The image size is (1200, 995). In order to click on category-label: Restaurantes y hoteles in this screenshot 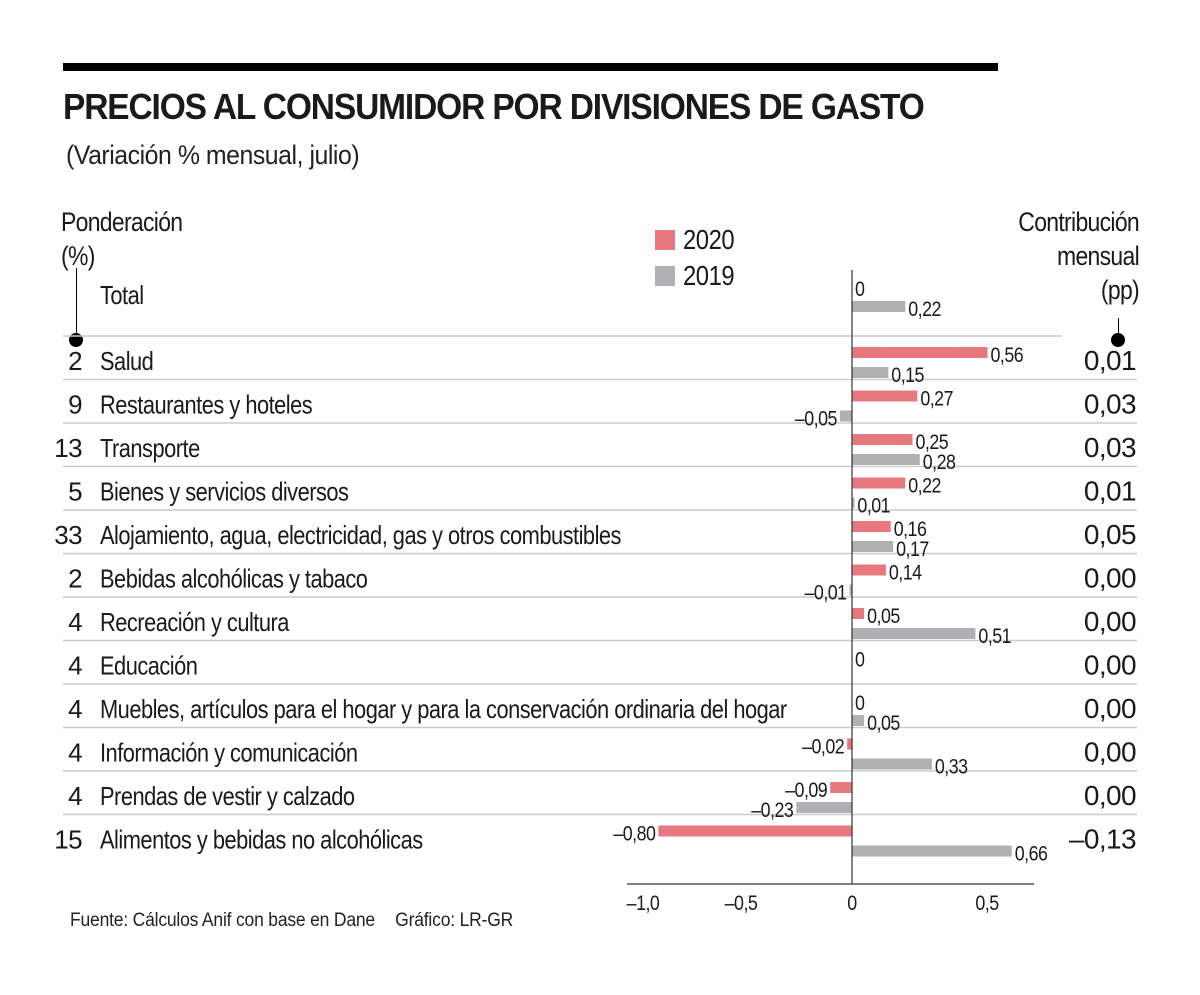, I will do `click(206, 405)`.